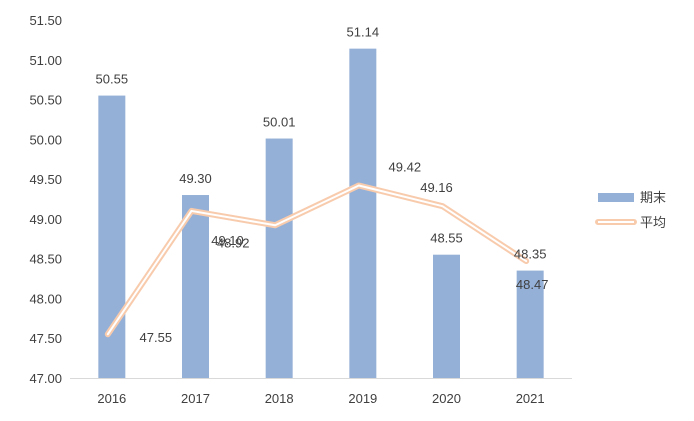 The height and width of the screenshot is (421, 694). I want to click on y-tick-label: 51.00, so click(45, 60).